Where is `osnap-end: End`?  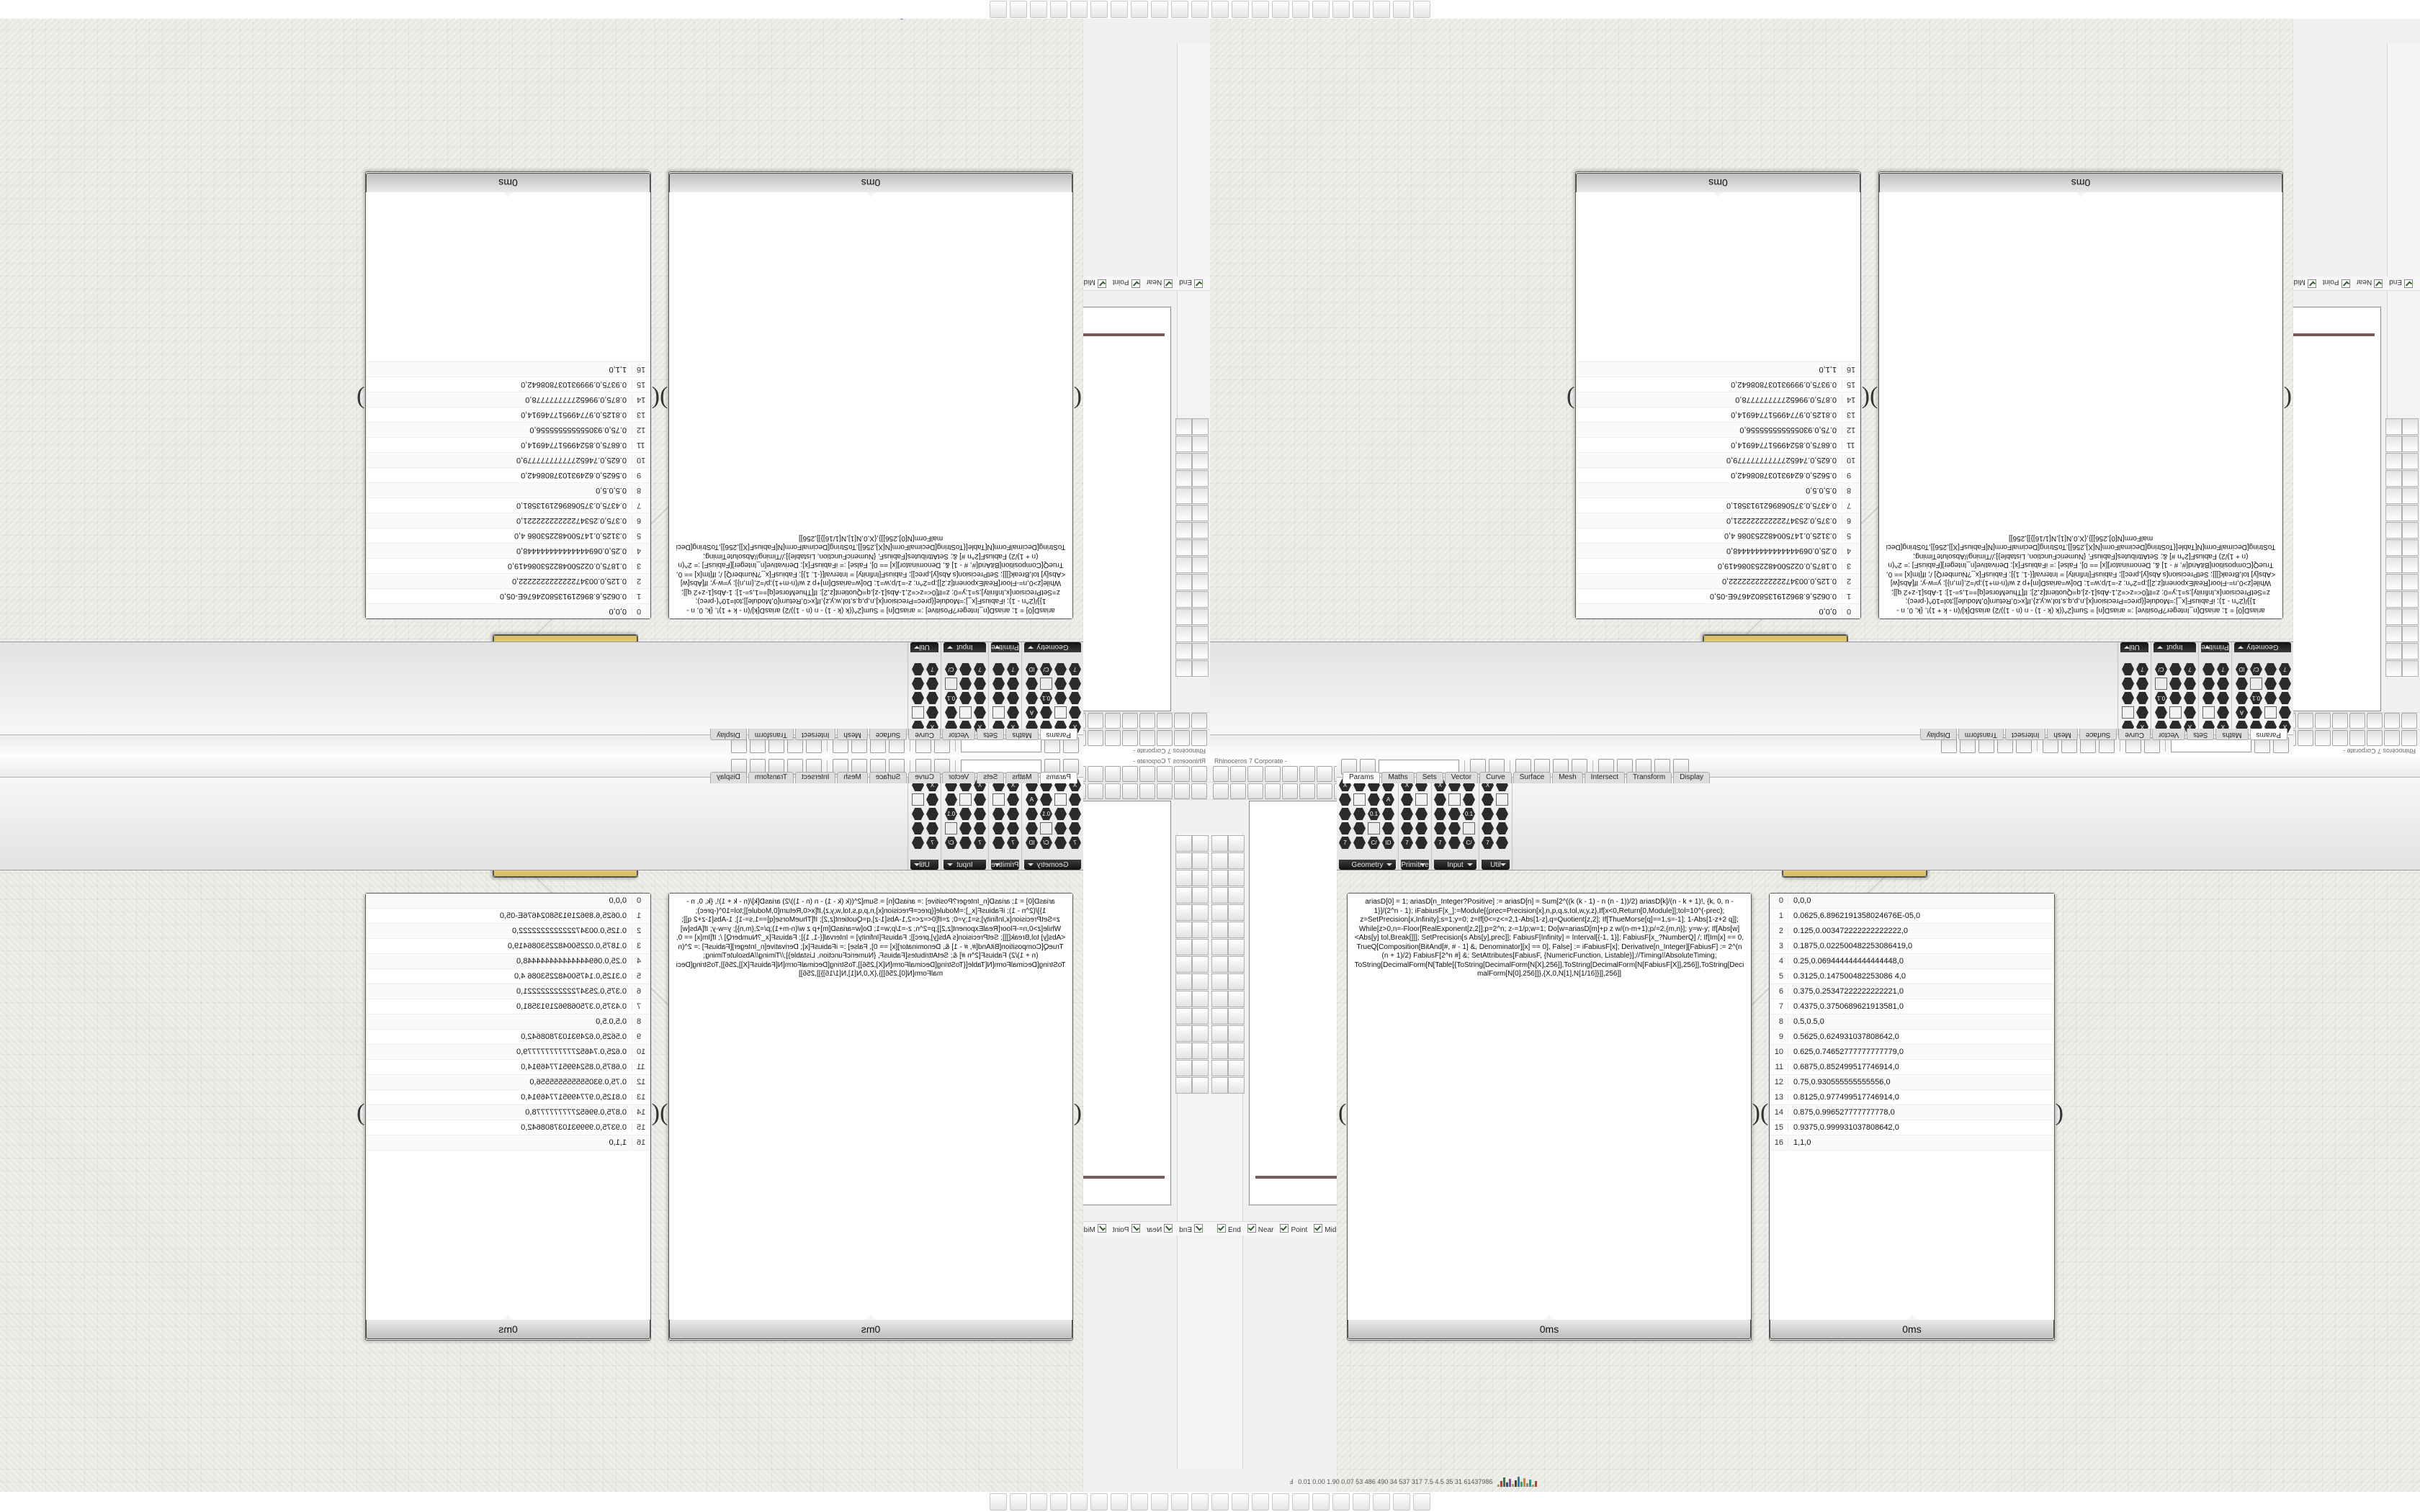 osnap-end: End is located at coordinates (2401, 284).